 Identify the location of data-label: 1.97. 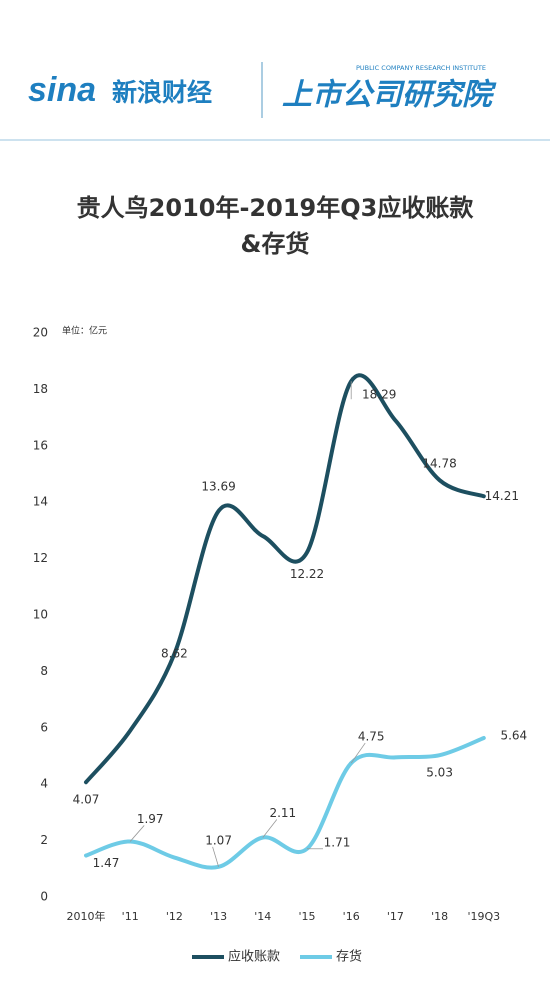
(150, 819).